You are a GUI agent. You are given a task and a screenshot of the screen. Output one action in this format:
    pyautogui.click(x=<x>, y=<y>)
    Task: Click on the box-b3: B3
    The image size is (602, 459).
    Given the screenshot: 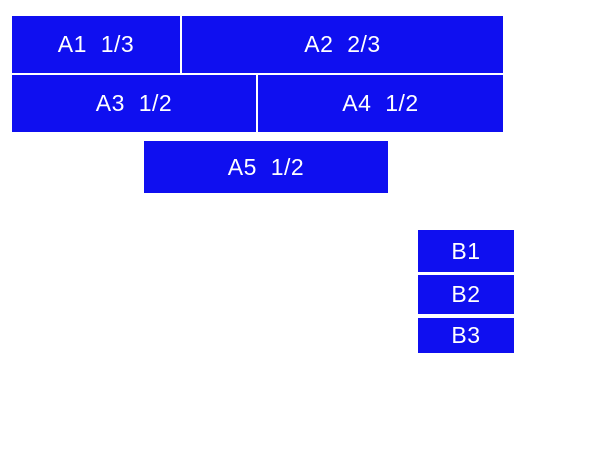 What is the action you would take?
    pyautogui.click(x=466, y=335)
    